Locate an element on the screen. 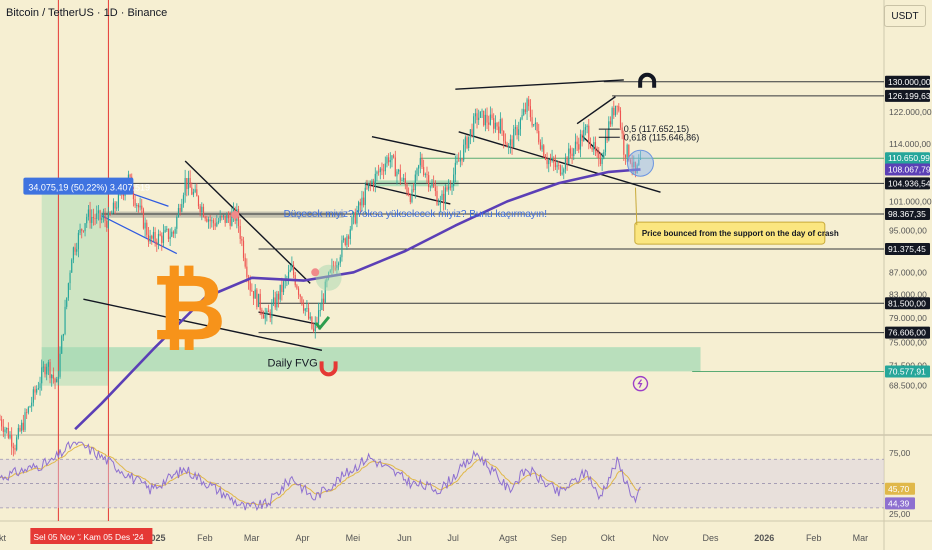 Image resolution: width=932 pixels, height=550 pixels. price-tick-label: 114.000,00 is located at coordinates (910, 144).